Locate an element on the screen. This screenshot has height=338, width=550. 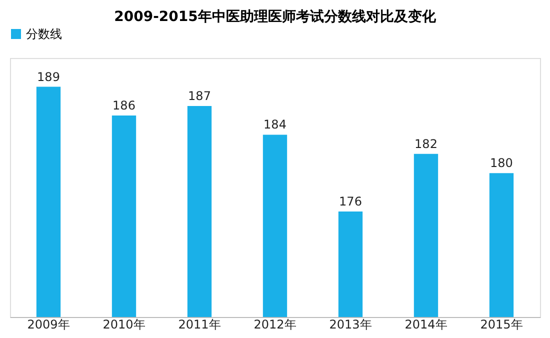
x-tick-label: 2009年 is located at coordinates (48, 325).